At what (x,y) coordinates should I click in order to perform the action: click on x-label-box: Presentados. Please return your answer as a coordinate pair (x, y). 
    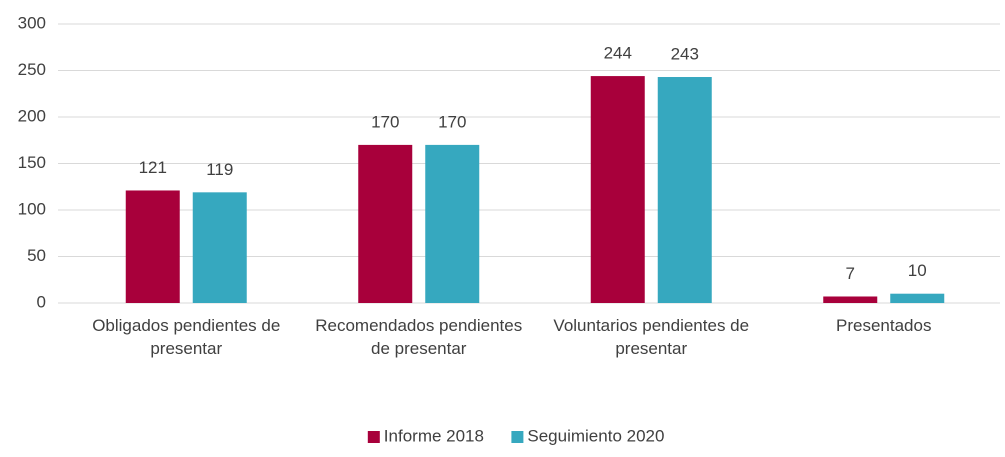
    Looking at the image, I should click on (884, 325).